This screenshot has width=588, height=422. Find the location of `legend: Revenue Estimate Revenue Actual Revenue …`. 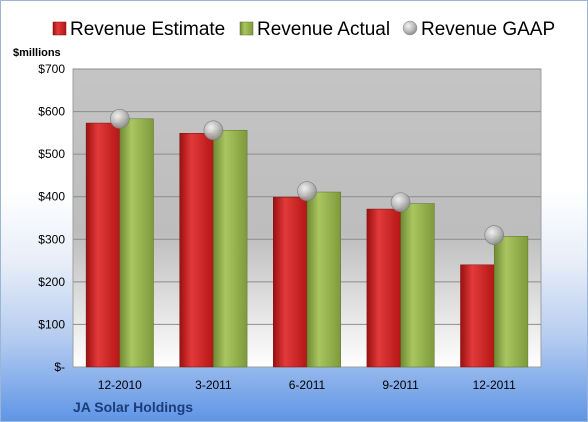

legend: Revenue Estimate Revenue Actual Revenue … is located at coordinates (303, 29).